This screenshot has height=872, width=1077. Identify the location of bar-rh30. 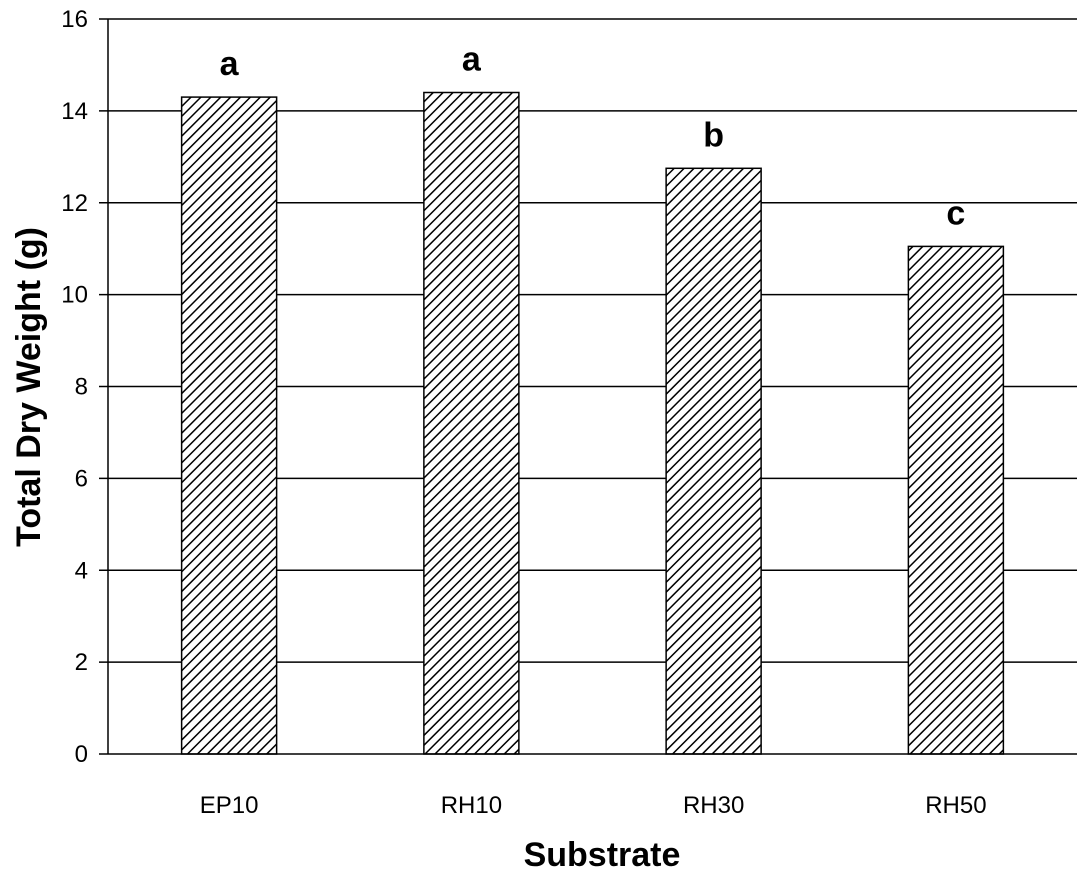
(713, 461).